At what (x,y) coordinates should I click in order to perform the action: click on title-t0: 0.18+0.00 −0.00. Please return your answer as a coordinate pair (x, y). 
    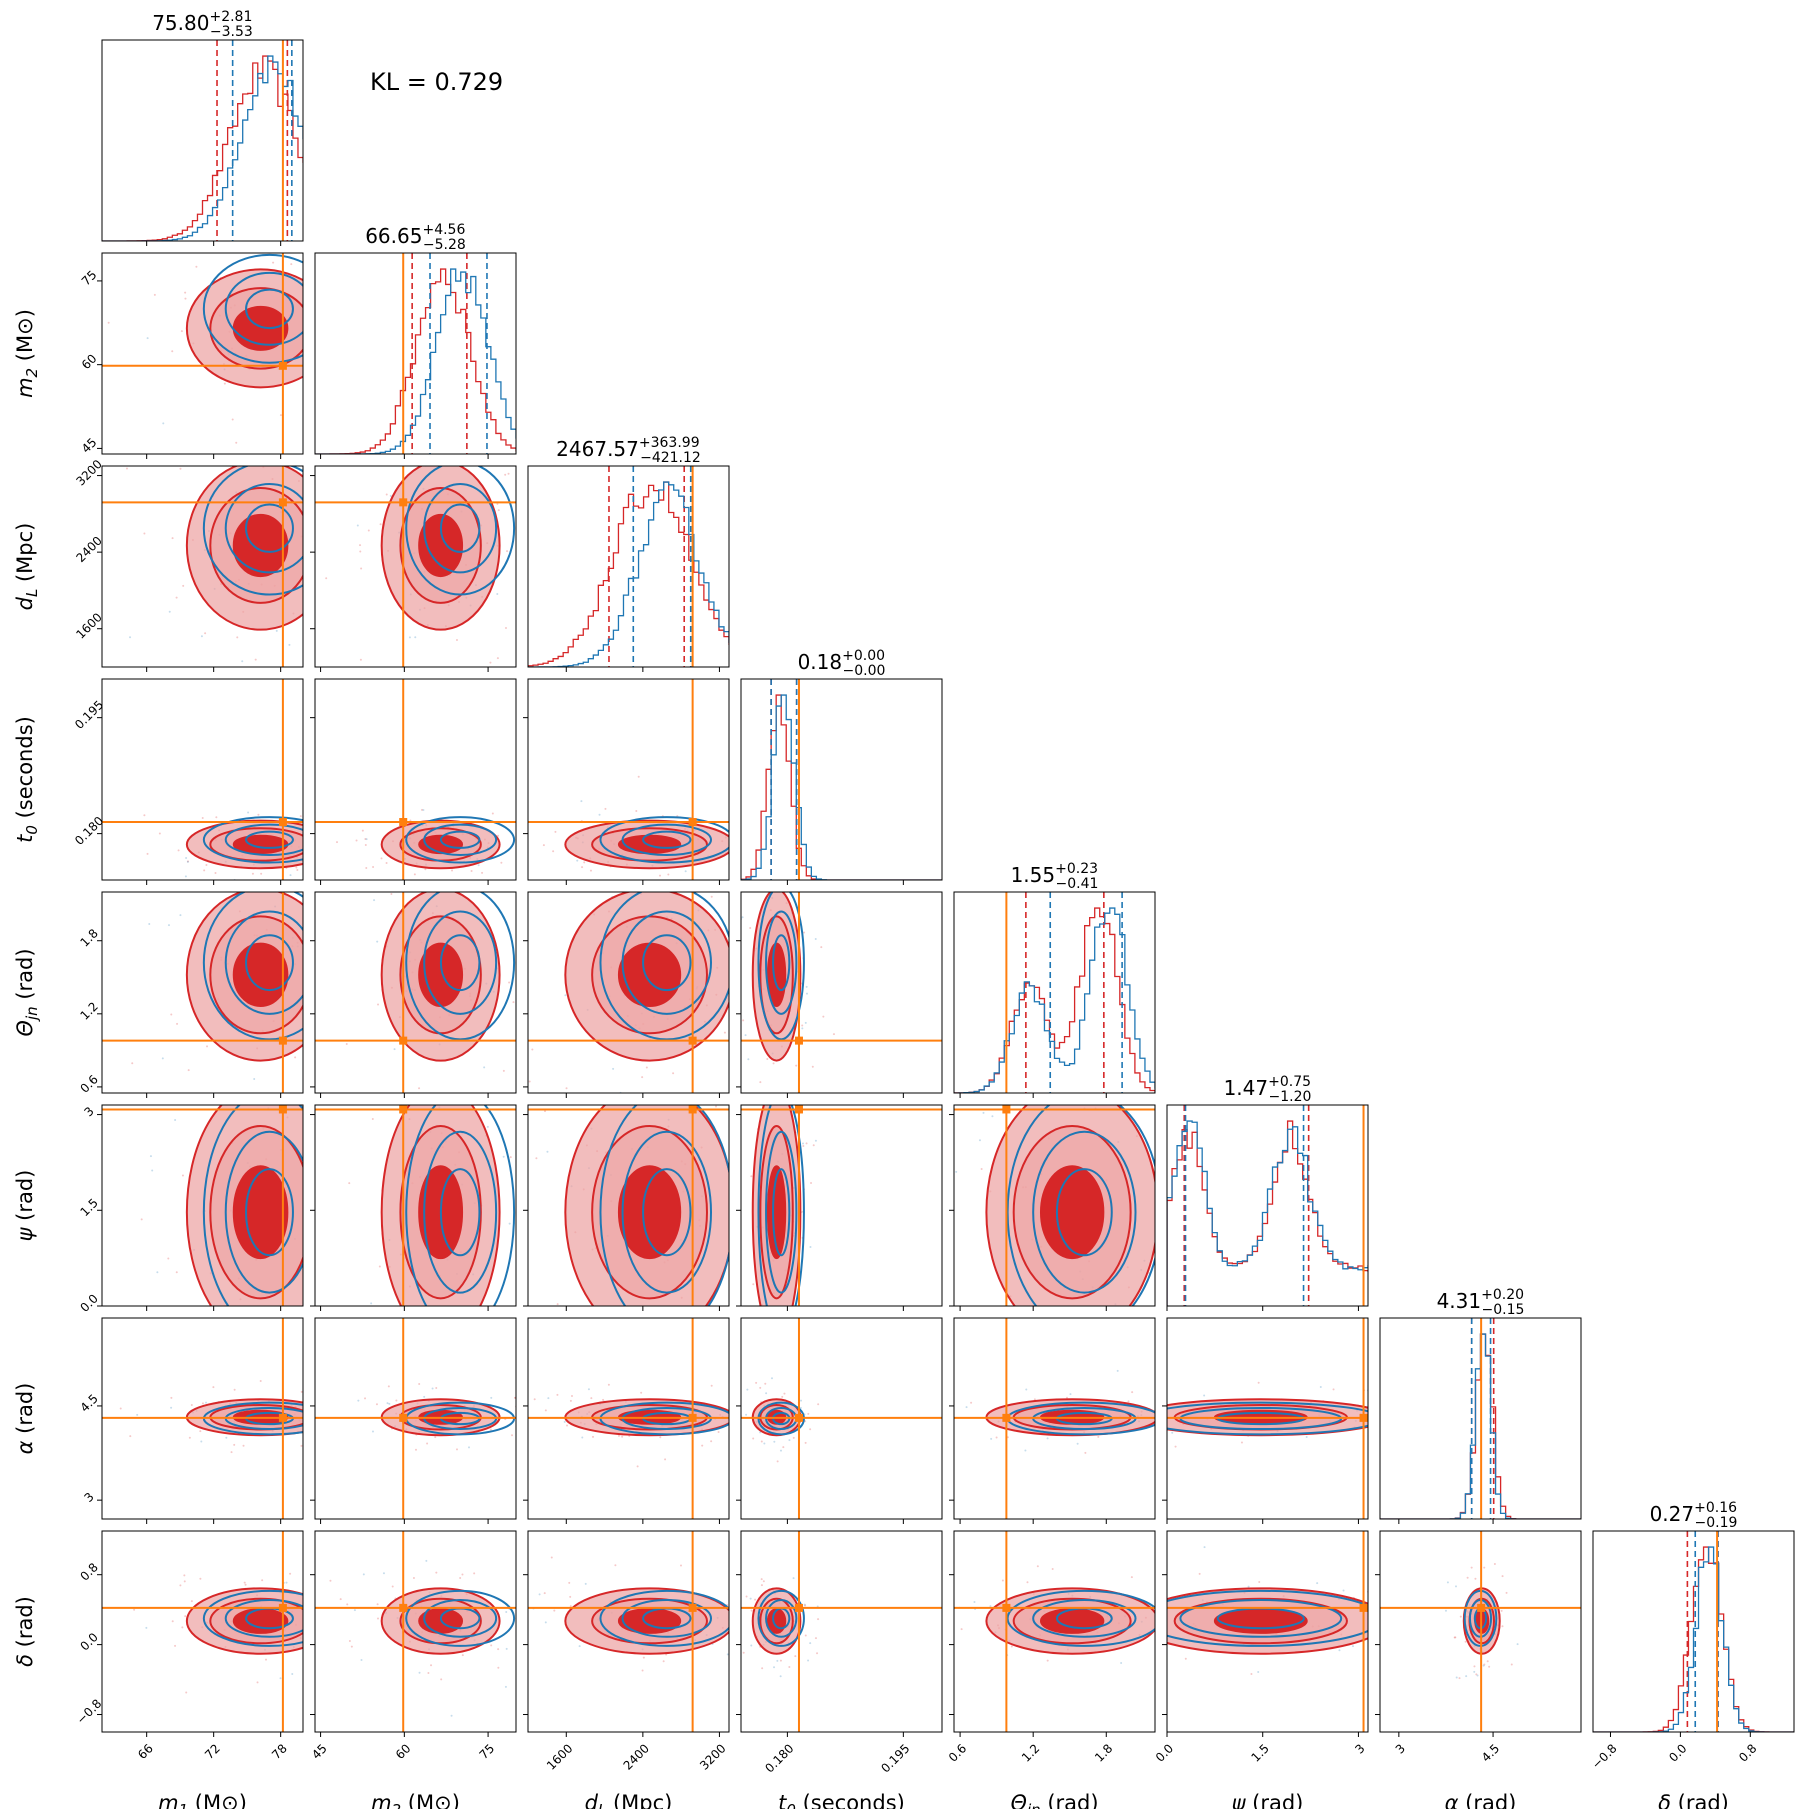
    Looking at the image, I should click on (842, 663).